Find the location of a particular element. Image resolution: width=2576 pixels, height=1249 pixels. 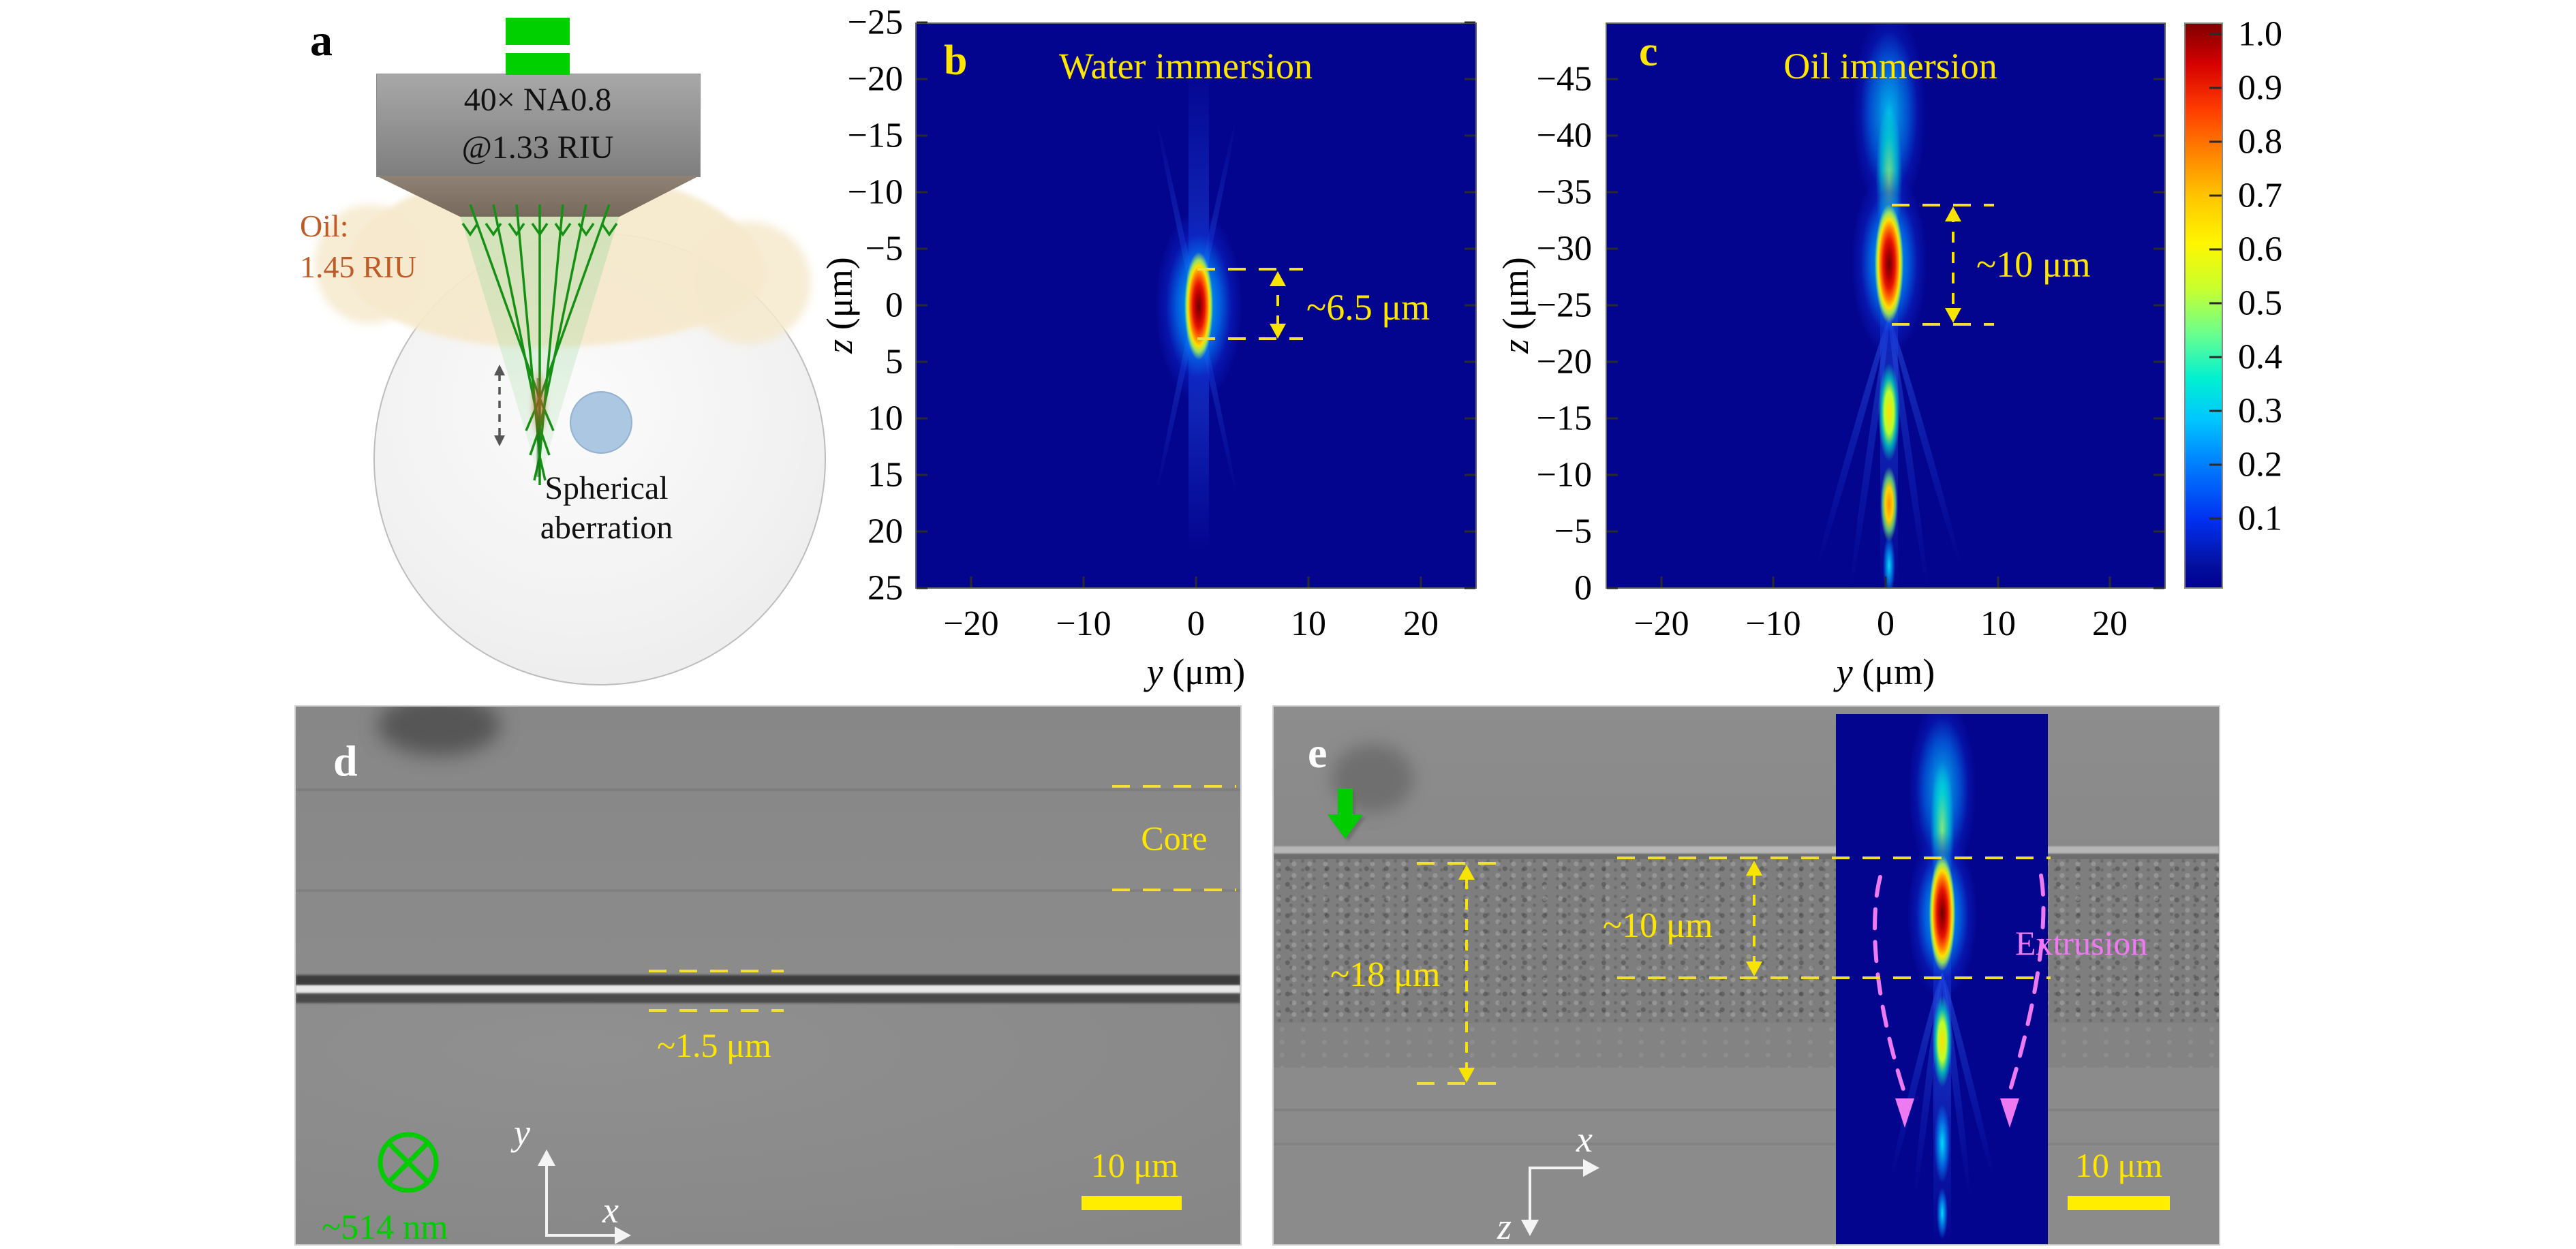

focus-label: ~10 μm is located at coordinates (1658, 925).